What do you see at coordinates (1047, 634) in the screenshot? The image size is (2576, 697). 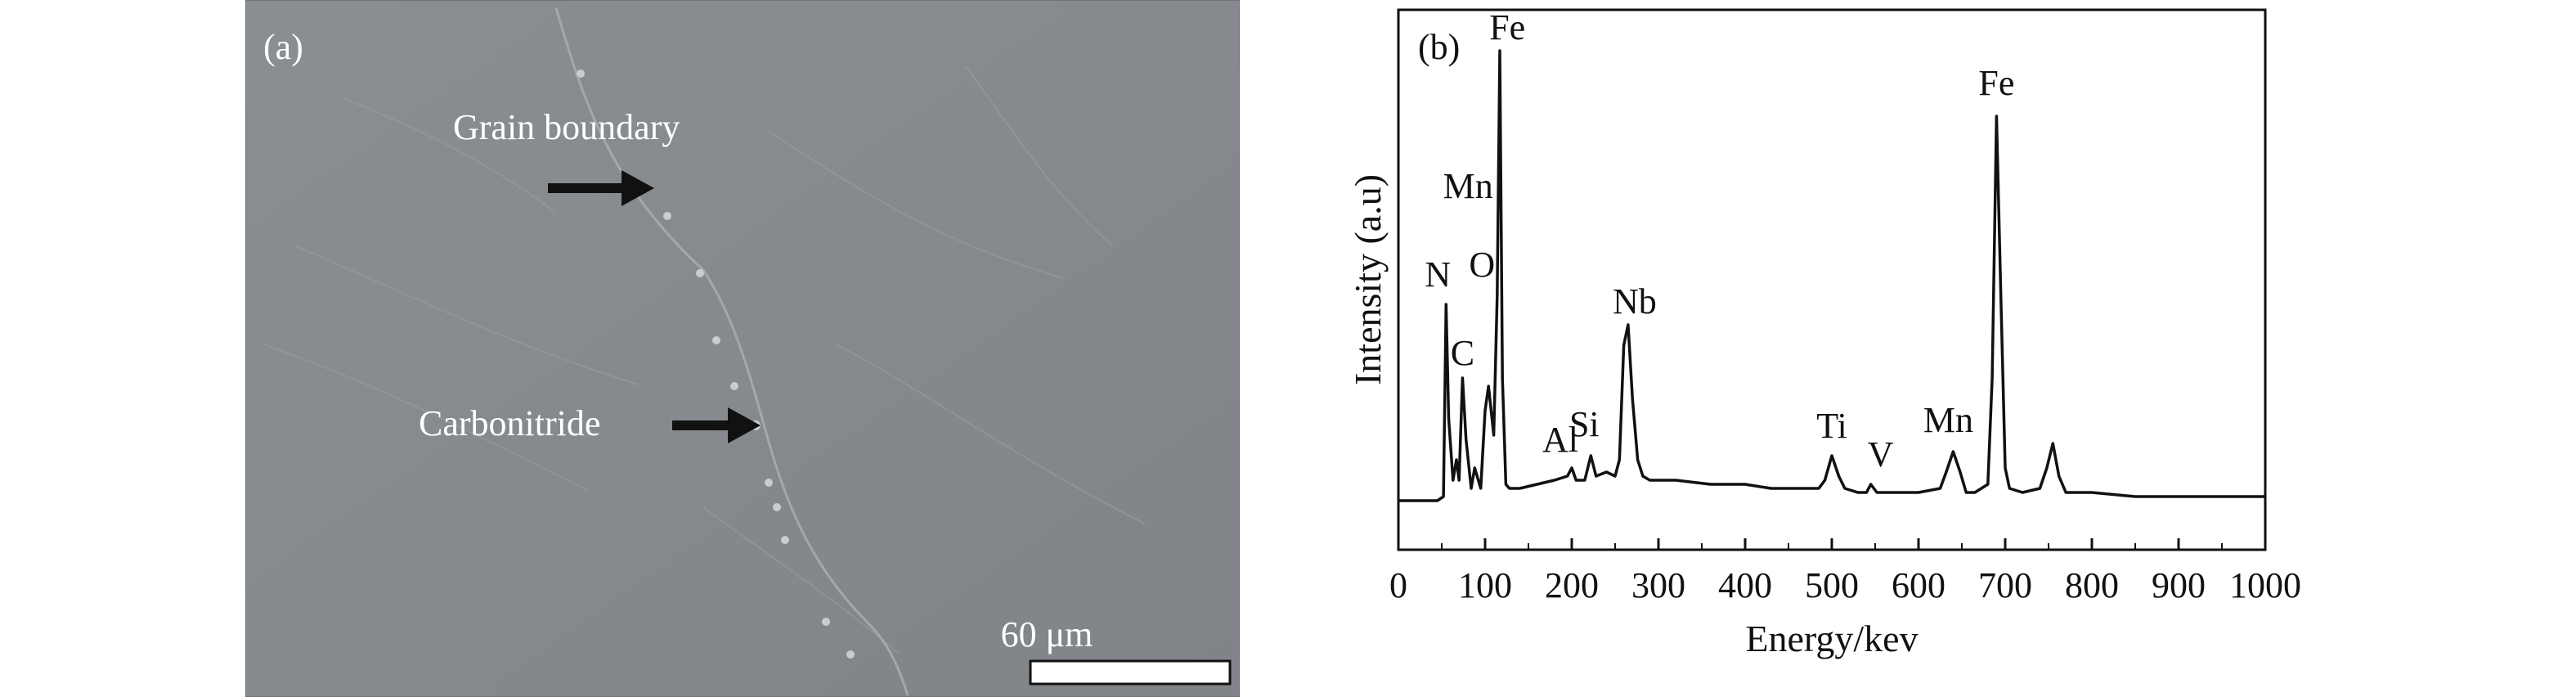 I see `scale-bar-label: 60 μm` at bounding box center [1047, 634].